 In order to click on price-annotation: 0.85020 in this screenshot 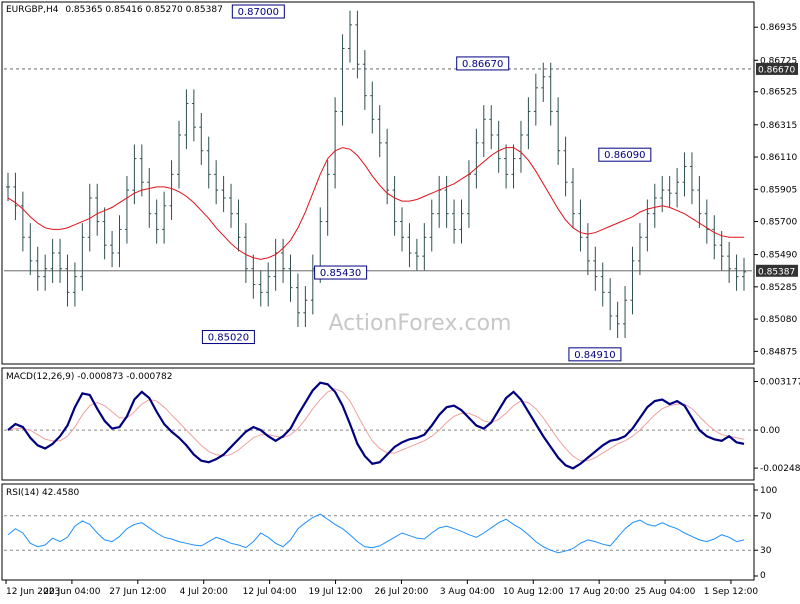, I will do `click(228, 337)`.